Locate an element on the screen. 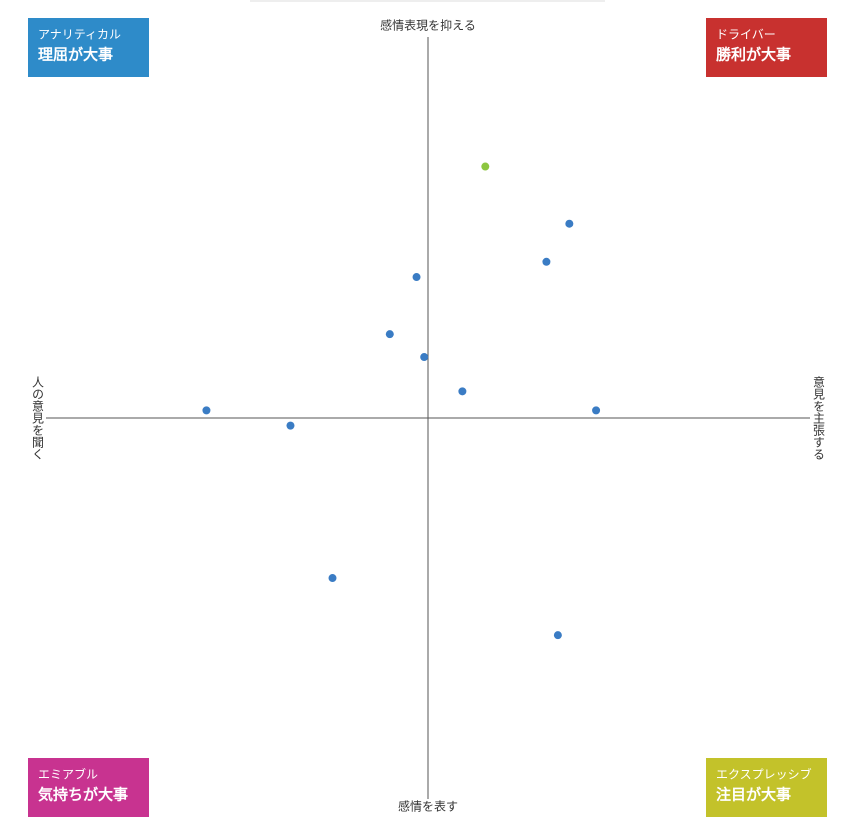 The width and height of the screenshot is (846, 827). quadrant-subtitle: ドライバー is located at coordinates (746, 35).